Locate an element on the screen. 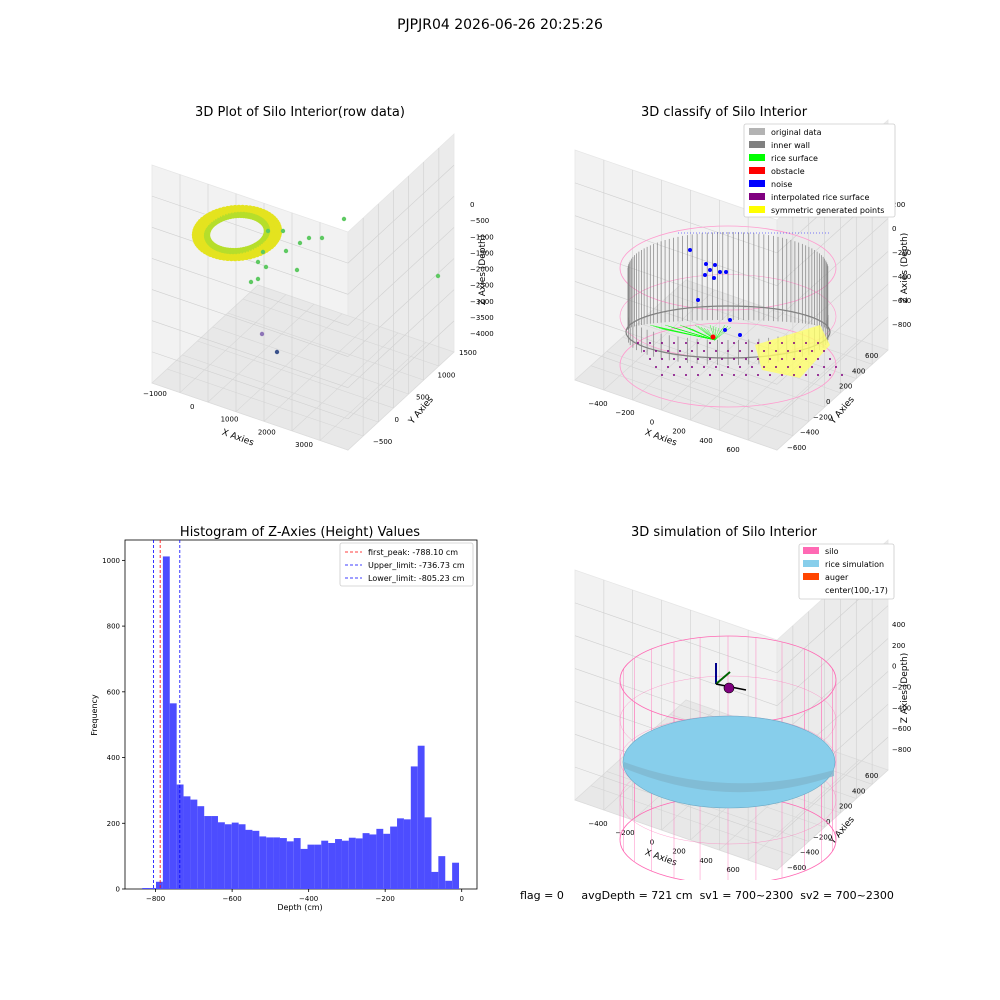 The width and height of the screenshot is (1000, 1000). x-tick-label: 400 is located at coordinates (705, 861).